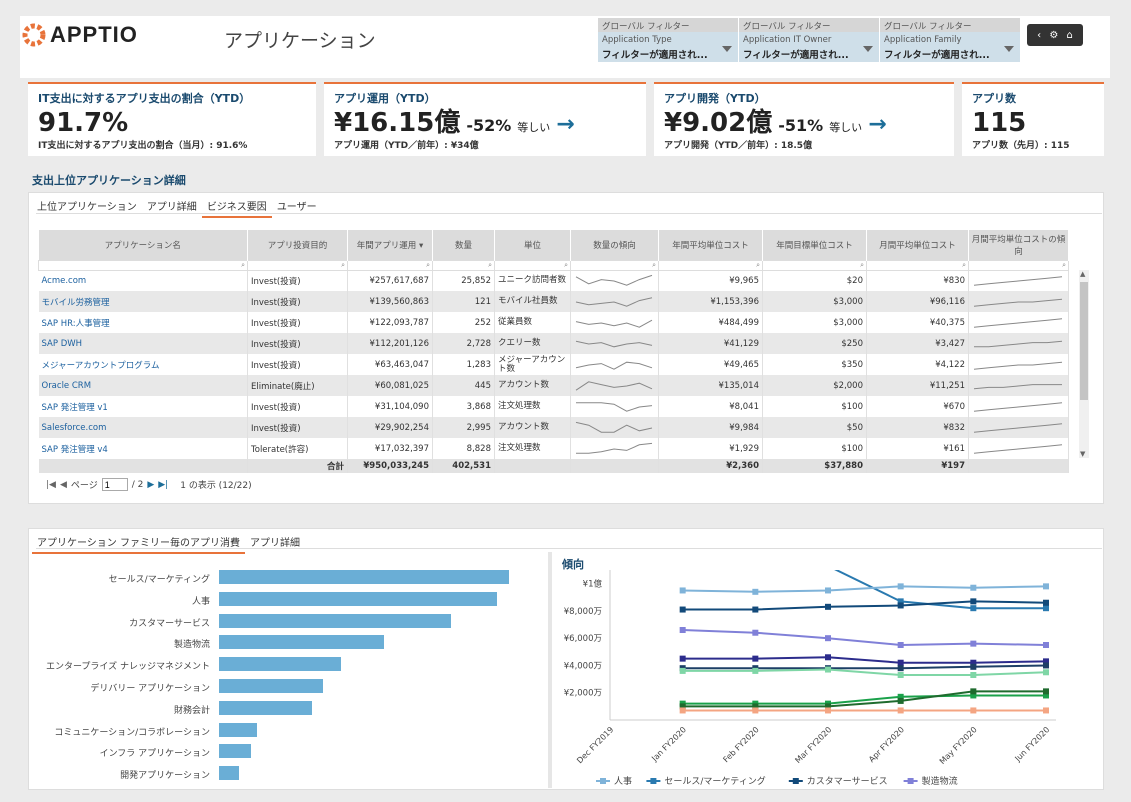 The width and height of the screenshot is (1131, 802). I want to click on app-name-link: SAP 発注管理 v4, so click(143, 448).